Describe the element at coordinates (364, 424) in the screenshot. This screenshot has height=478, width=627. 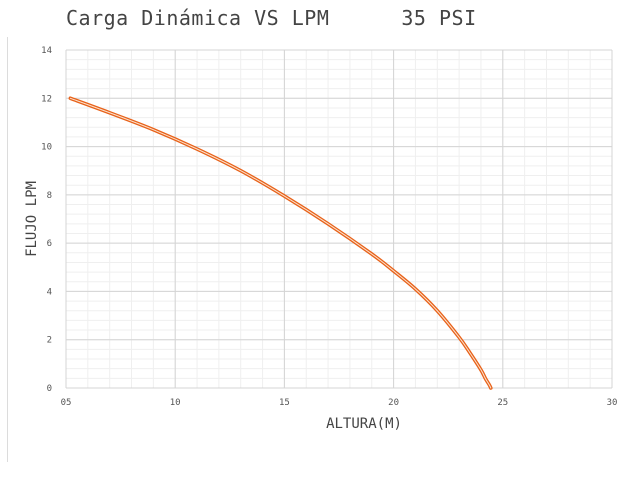
I see `x-axis-label: ALTURA(M)` at that location.